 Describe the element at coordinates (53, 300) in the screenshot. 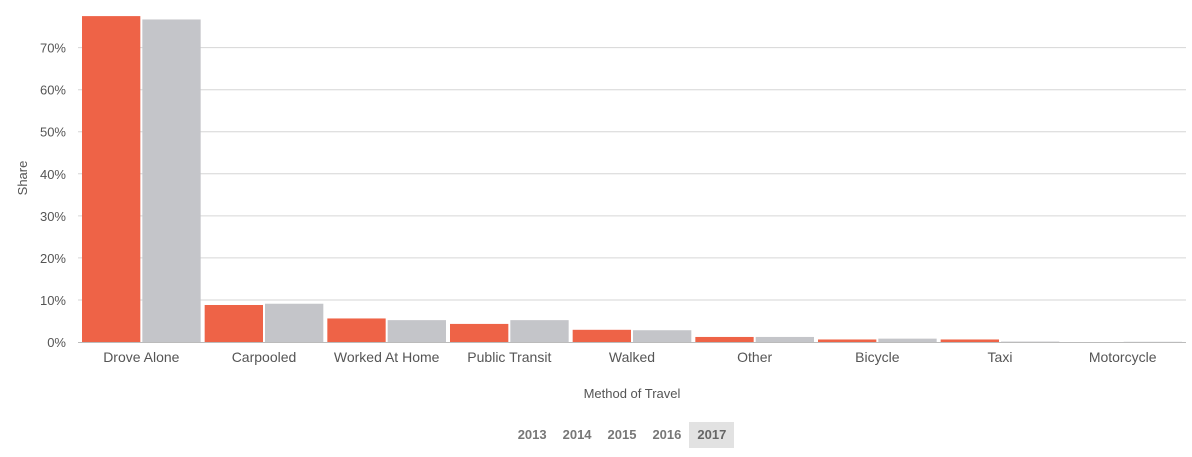

I see `y-tick-label: 10%` at that location.